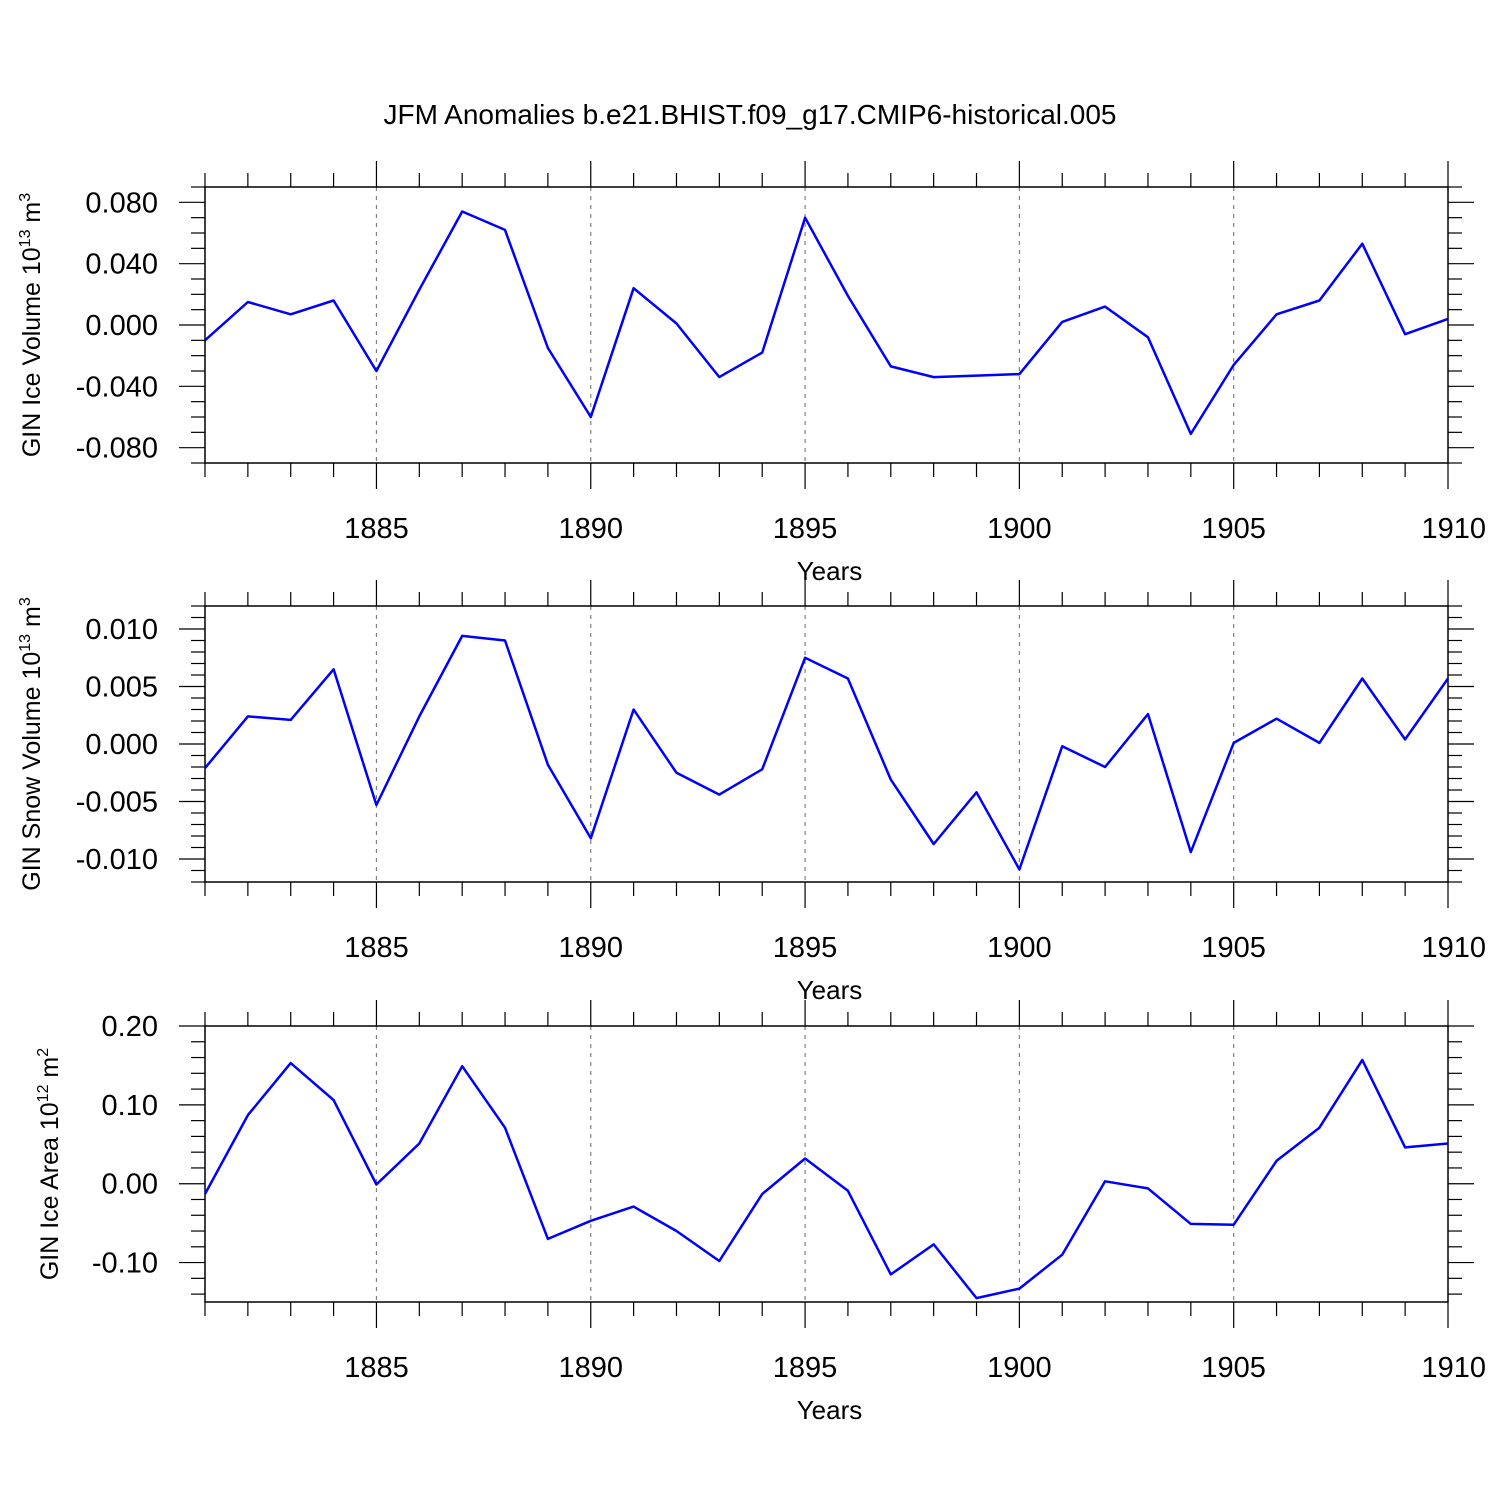  What do you see at coordinates (121, 203) in the screenshot?
I see `y-tick-label: 0.080` at bounding box center [121, 203].